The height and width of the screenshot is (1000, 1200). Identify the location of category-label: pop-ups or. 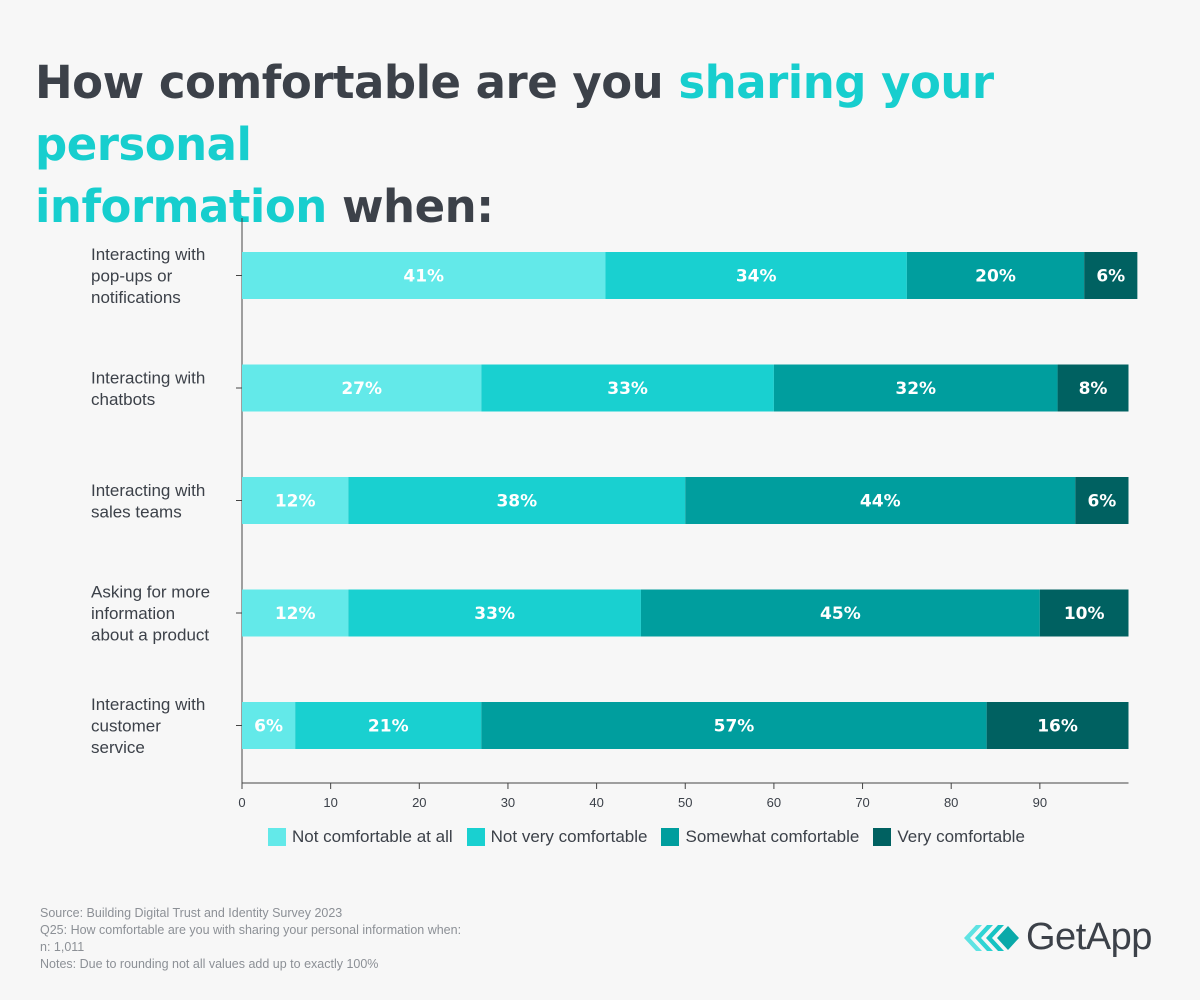
(132, 276).